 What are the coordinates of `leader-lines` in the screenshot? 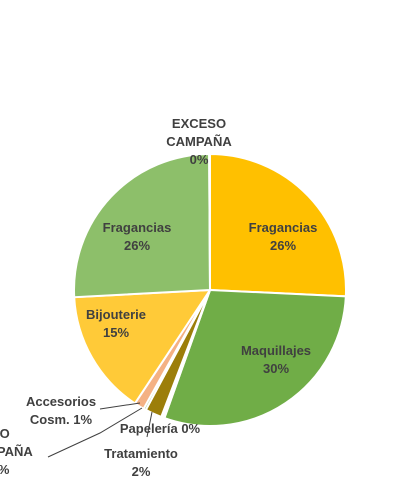 It's located at (100, 430).